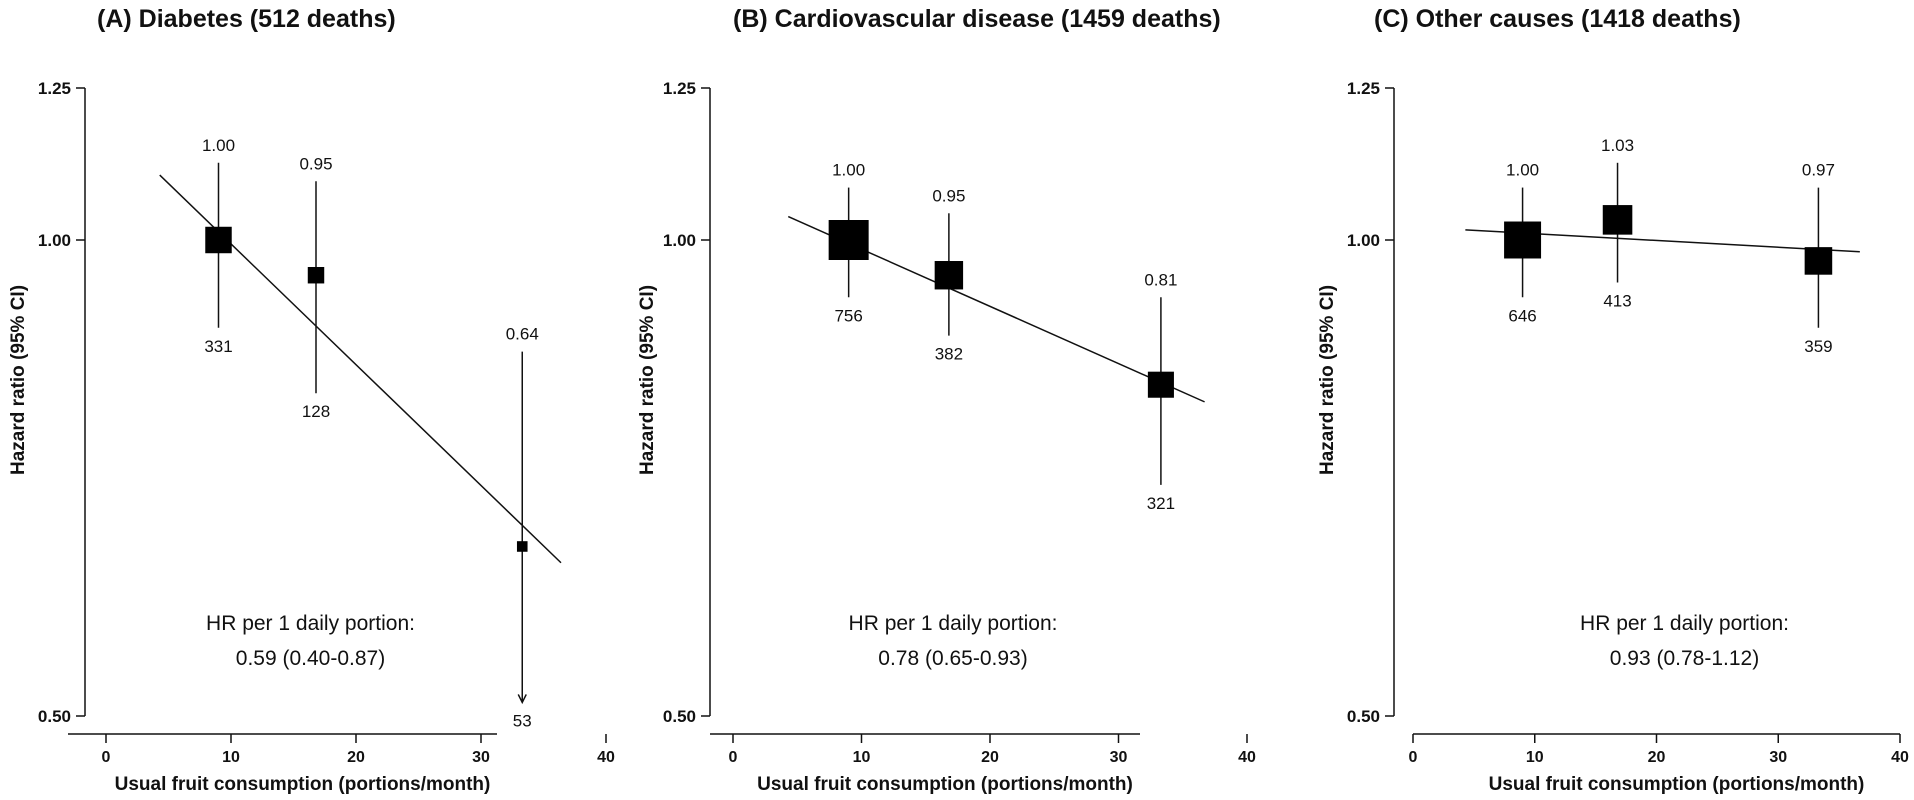 This screenshot has height=800, width=1914. What do you see at coordinates (949, 354) in the screenshot?
I see `deaths-count-label: 382` at bounding box center [949, 354].